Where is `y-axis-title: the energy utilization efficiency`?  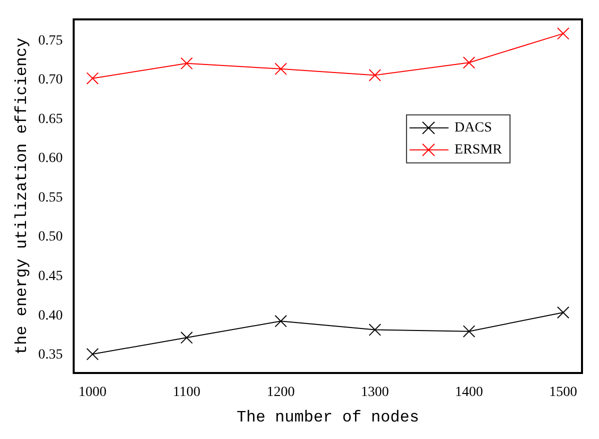
y-axis-title: the energy utilization efficiency is located at coordinates (21, 196).